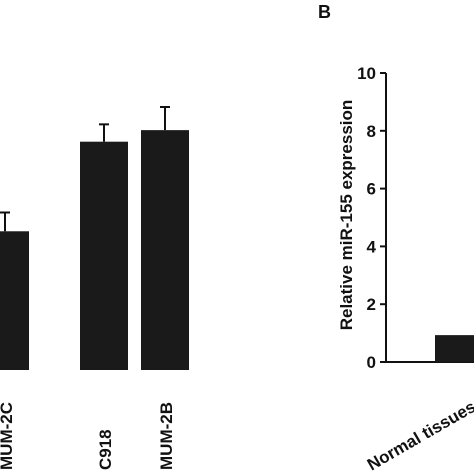 This screenshot has height=474, width=474. Describe the element at coordinates (105, 449) in the screenshot. I see `x-tick-label: C918` at that location.